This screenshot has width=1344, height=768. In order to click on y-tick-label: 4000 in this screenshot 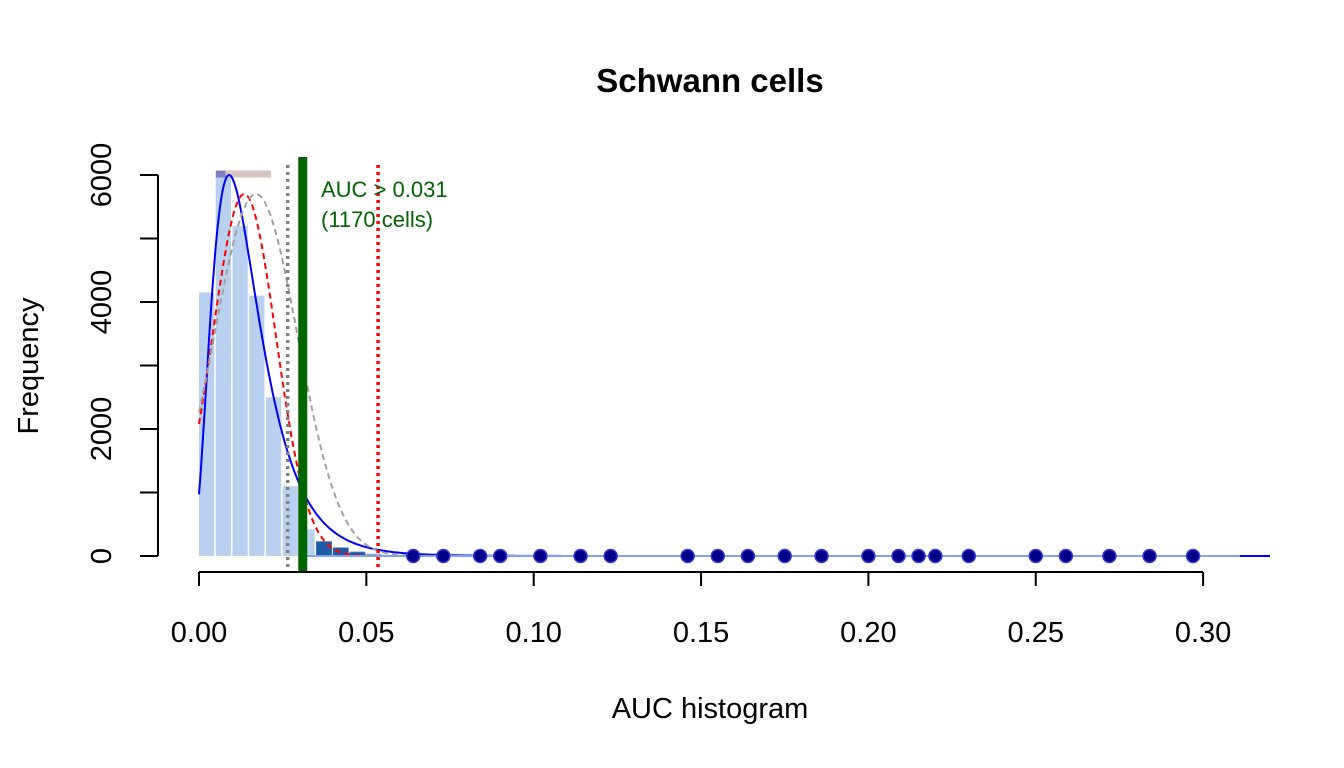, I will do `click(102, 302)`.